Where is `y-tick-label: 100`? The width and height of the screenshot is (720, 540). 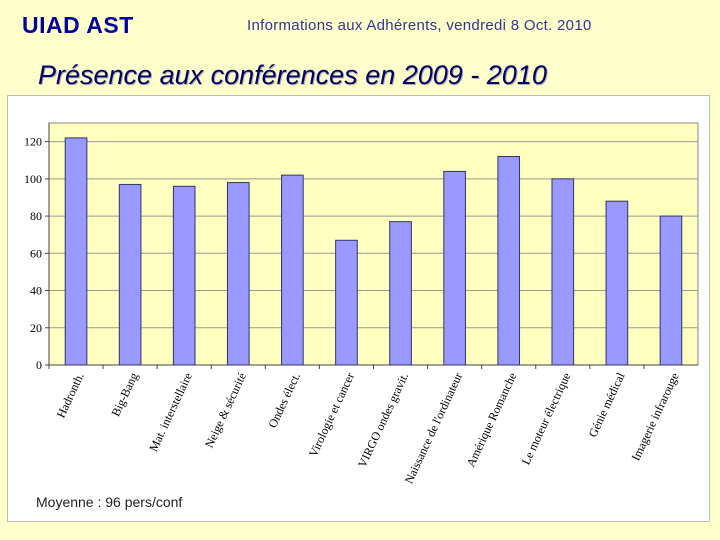
y-tick-label: 100 is located at coordinates (33, 179).